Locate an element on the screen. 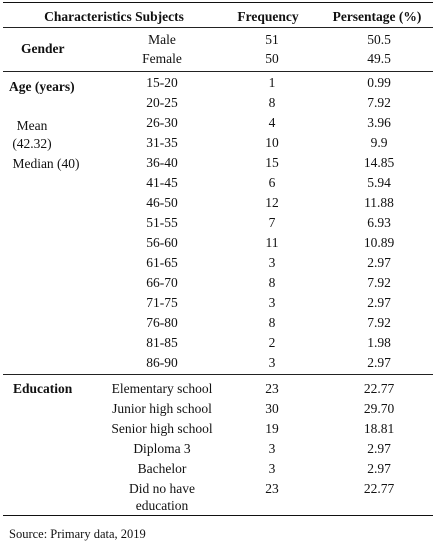 This screenshot has height=546, width=436. row-percentage: 14.85 is located at coordinates (379, 162).